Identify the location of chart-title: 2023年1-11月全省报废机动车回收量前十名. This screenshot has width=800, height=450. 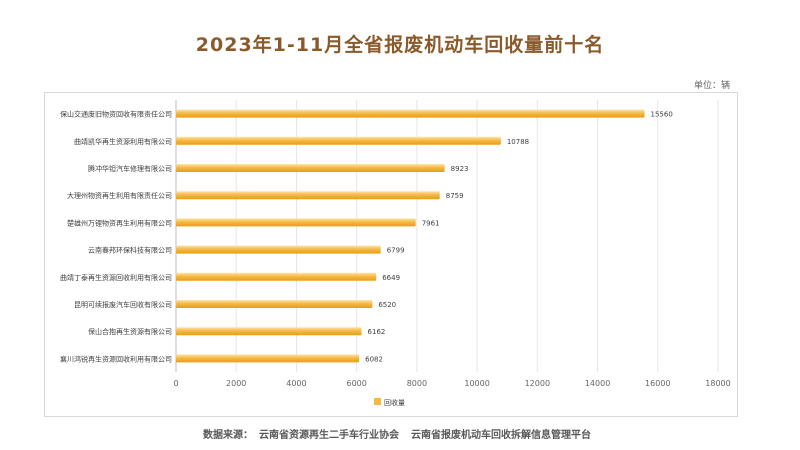
(400, 45).